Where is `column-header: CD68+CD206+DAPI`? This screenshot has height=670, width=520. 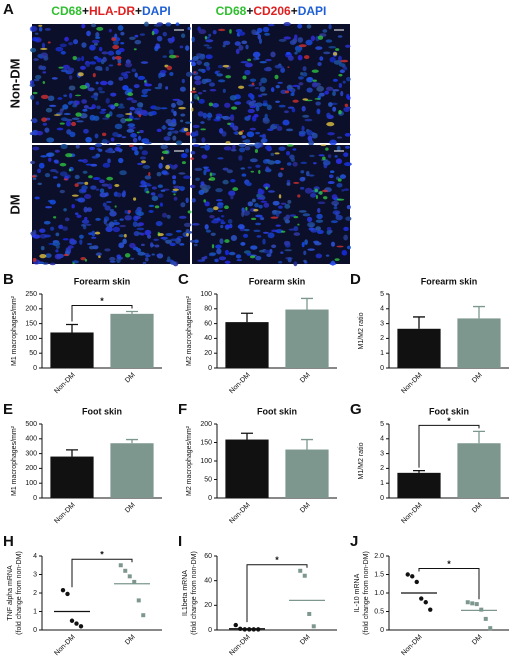
column-header: CD68+CD206+DAPI is located at coordinates (271, 11).